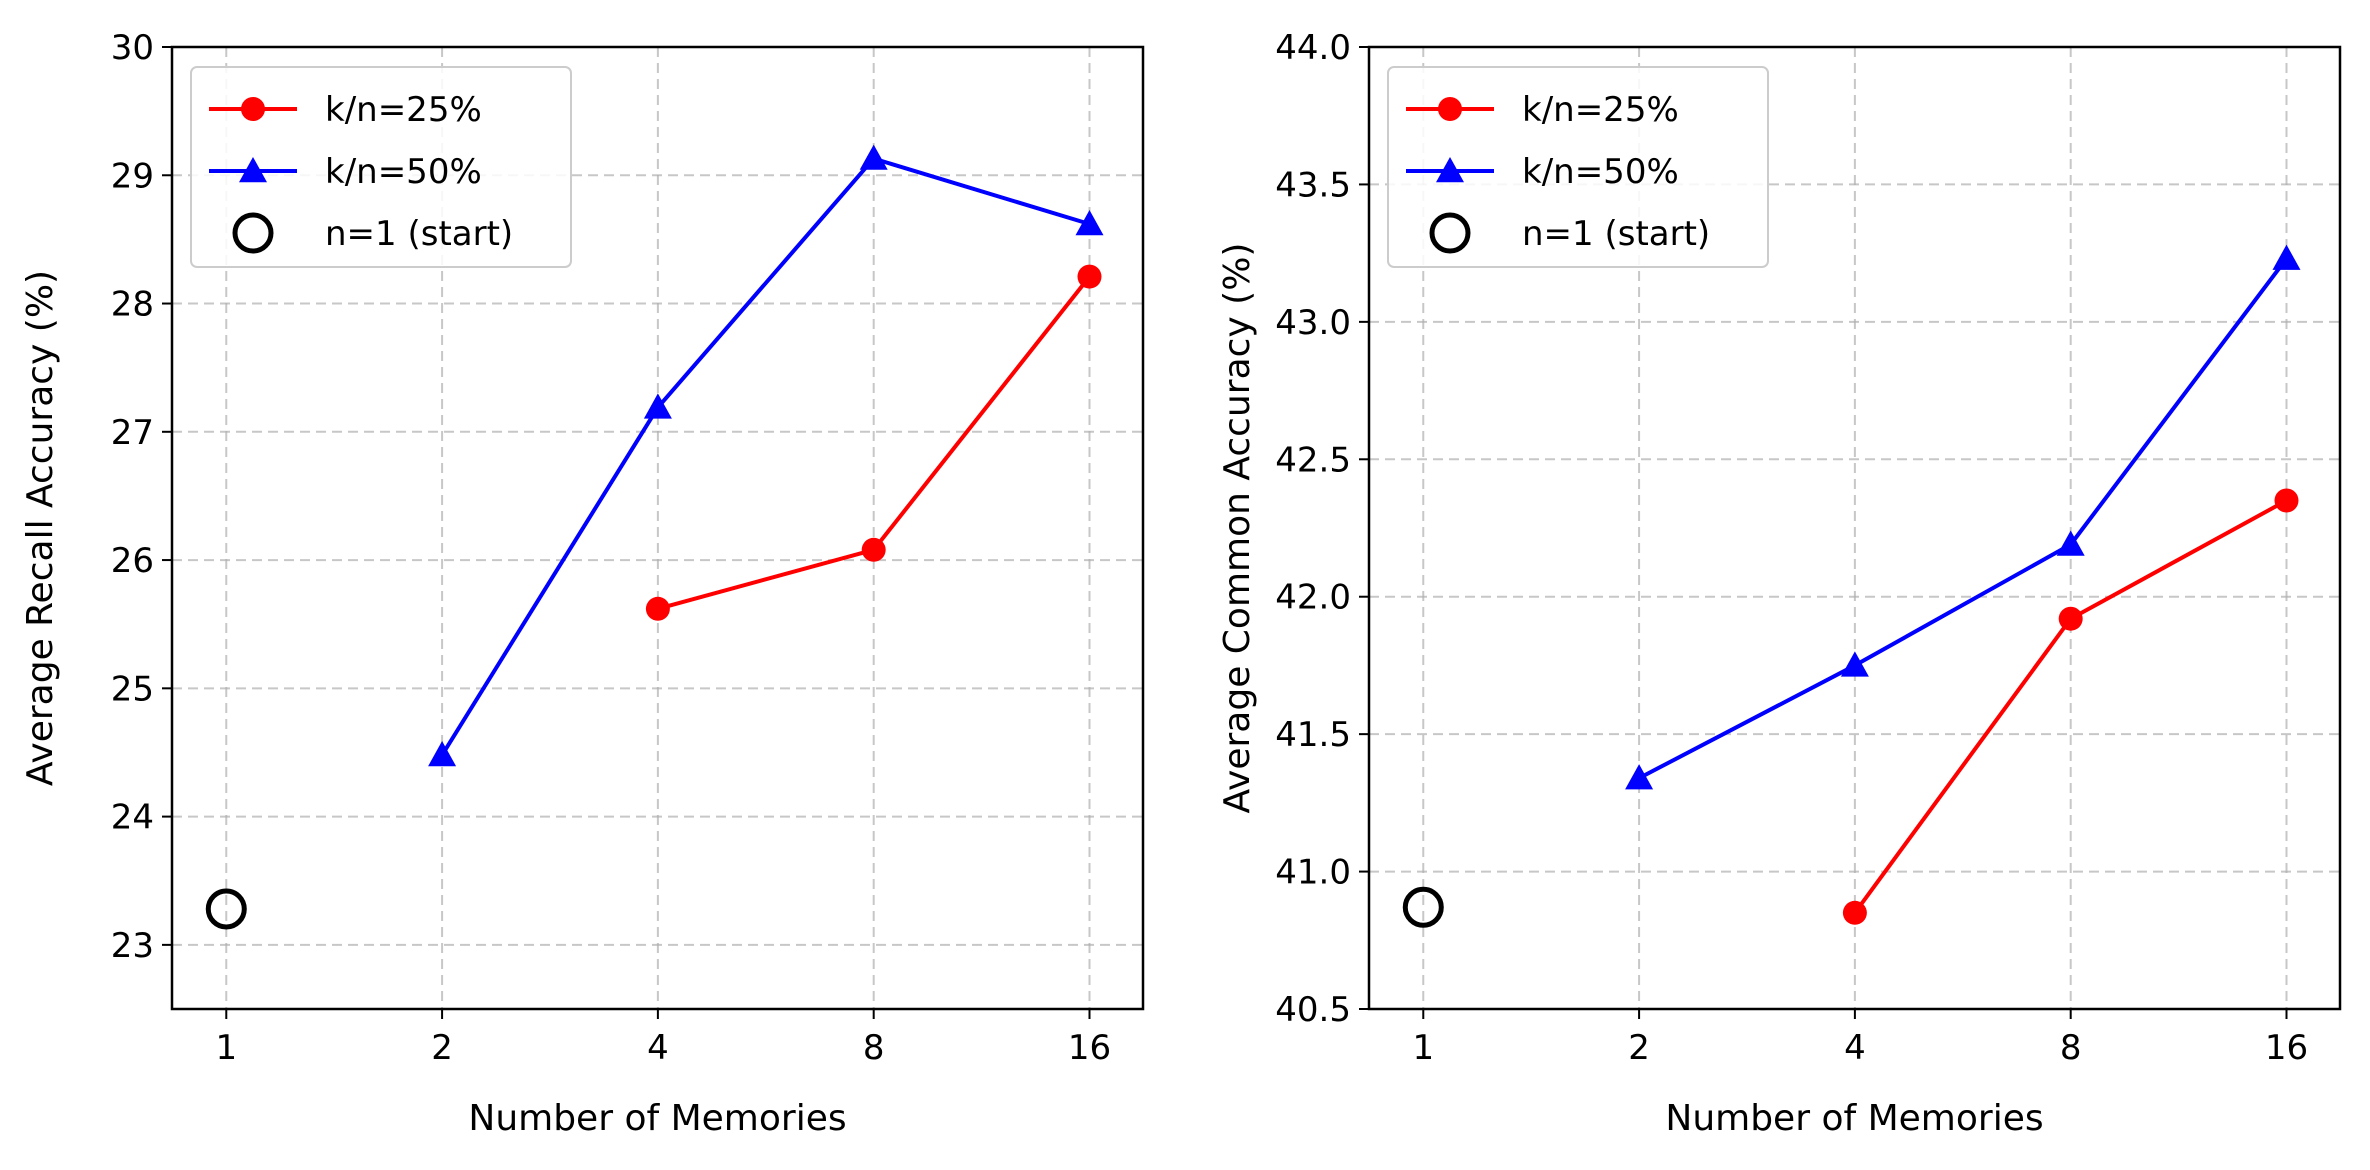 This screenshot has width=2370, height=1170. Describe the element at coordinates (1313, 323) in the screenshot. I see `y-tick-label: 43.0` at that location.